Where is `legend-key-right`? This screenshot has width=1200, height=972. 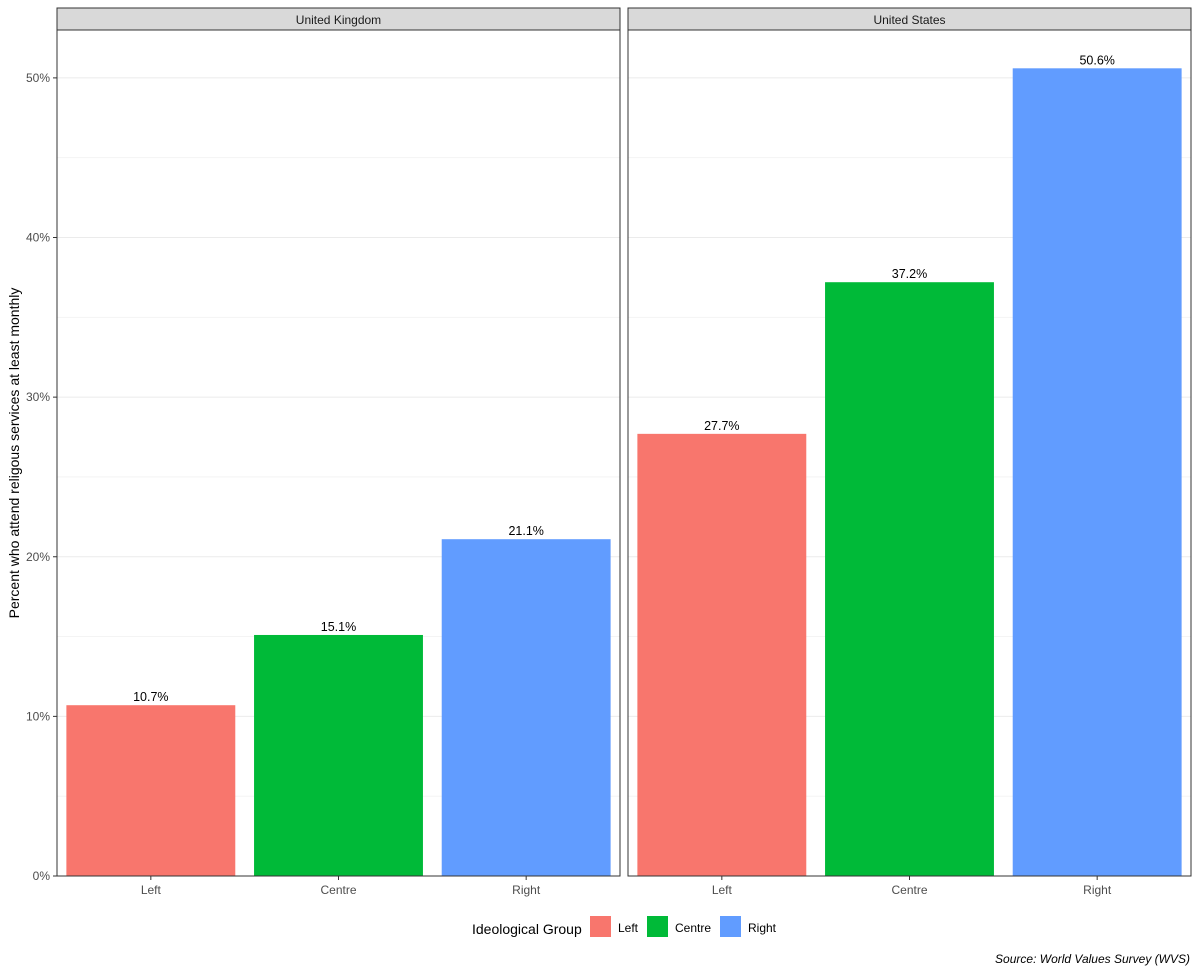
legend-key-right is located at coordinates (730, 926).